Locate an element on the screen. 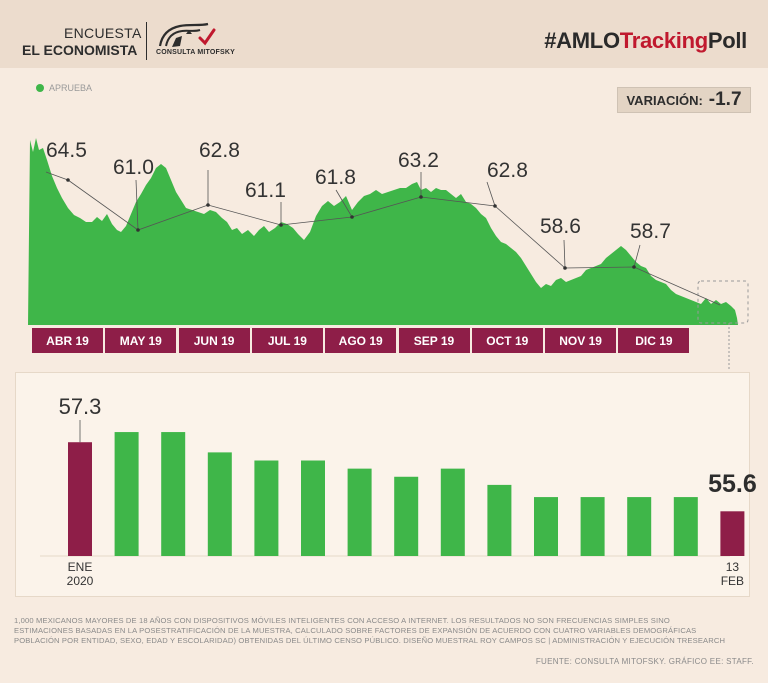  hashtag-suffix: Poll is located at coordinates (727, 40).